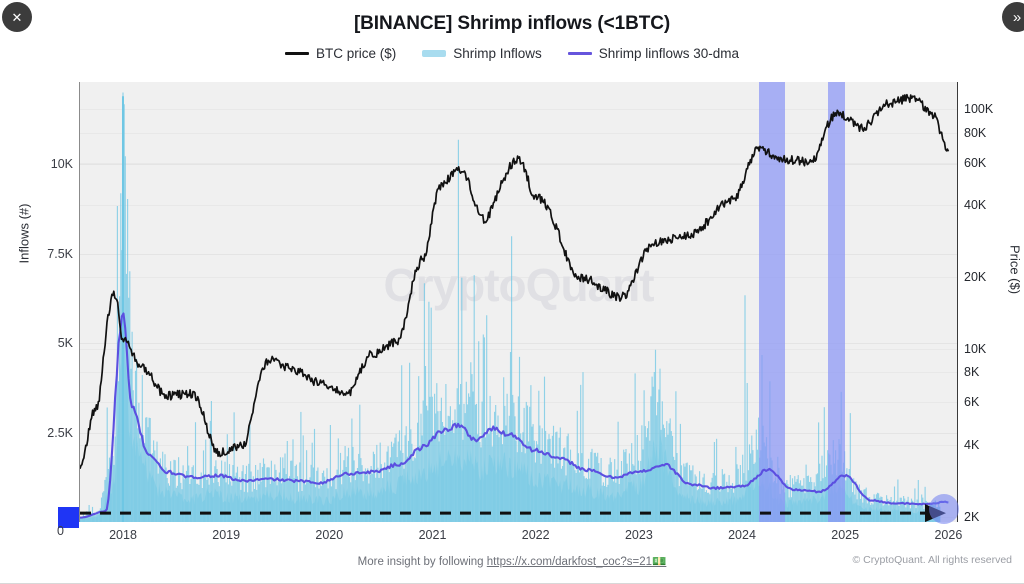  Describe the element at coordinates (972, 444) in the screenshot. I see `right-axis-tick: 4K` at that location.